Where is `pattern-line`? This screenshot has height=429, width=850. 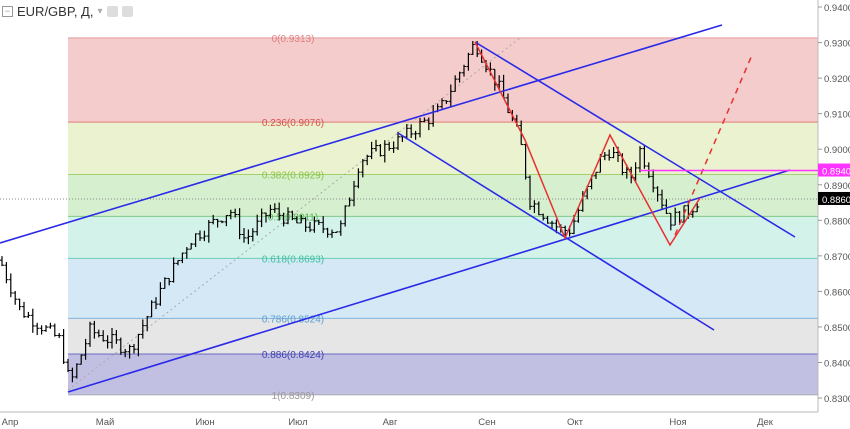
pattern-line is located at coordinates (587, 144).